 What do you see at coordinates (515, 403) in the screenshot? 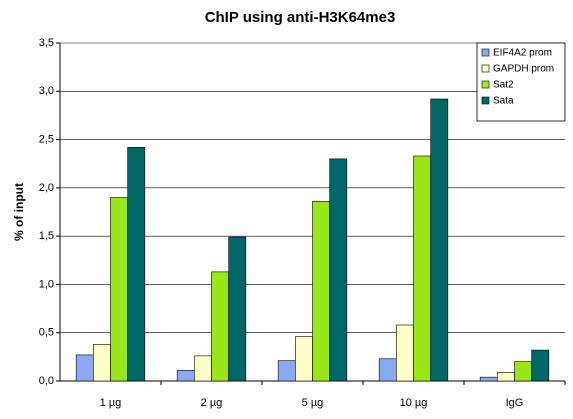
I see `x-tick-label: IgG` at bounding box center [515, 403].